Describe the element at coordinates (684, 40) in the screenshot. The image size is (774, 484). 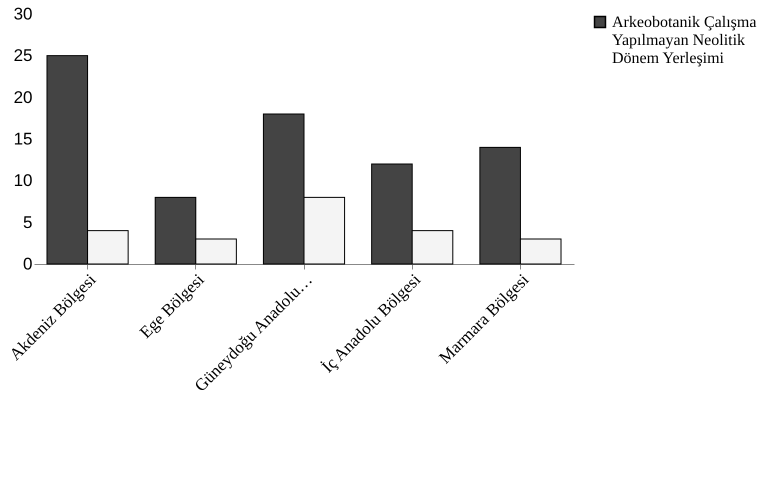
I see `legend-label: Arkeobotanik Çalışma Yapılmayan Neolitik Dönem Yerleşimi` at that location.